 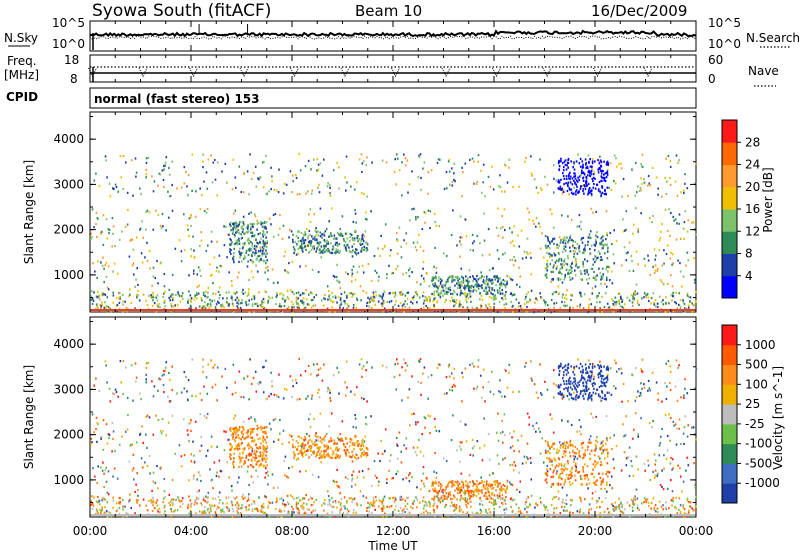 I want to click on nsky-line, so click(x=393, y=33).